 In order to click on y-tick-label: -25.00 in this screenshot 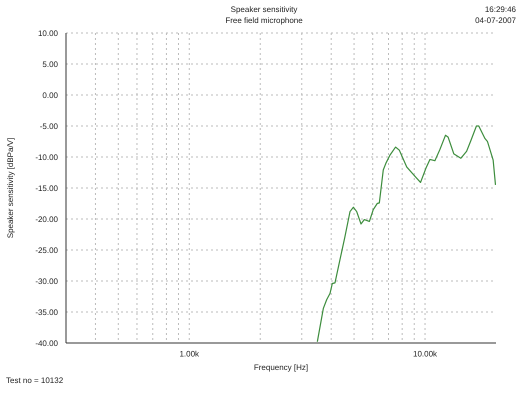, I will do `click(47, 250)`.